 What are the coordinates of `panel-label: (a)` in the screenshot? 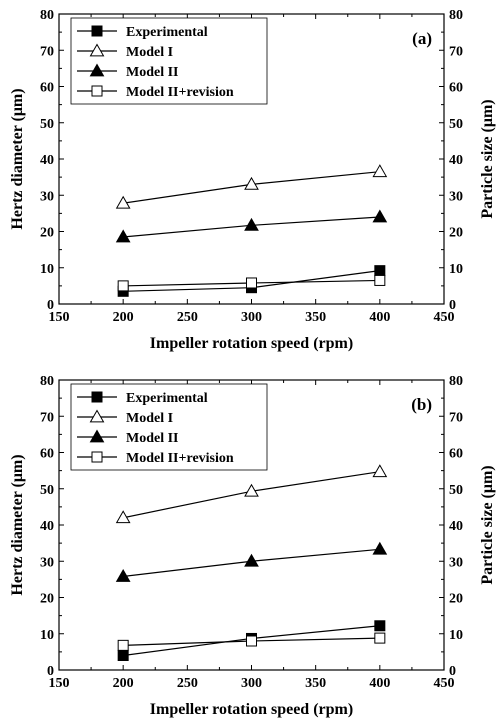 It's located at (422, 38).